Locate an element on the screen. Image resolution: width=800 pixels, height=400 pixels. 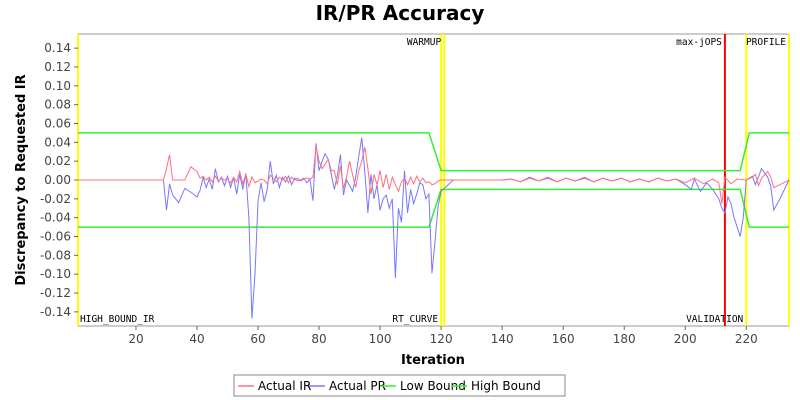
legend-label-actual-pr: Actual PR is located at coordinates (357, 386).